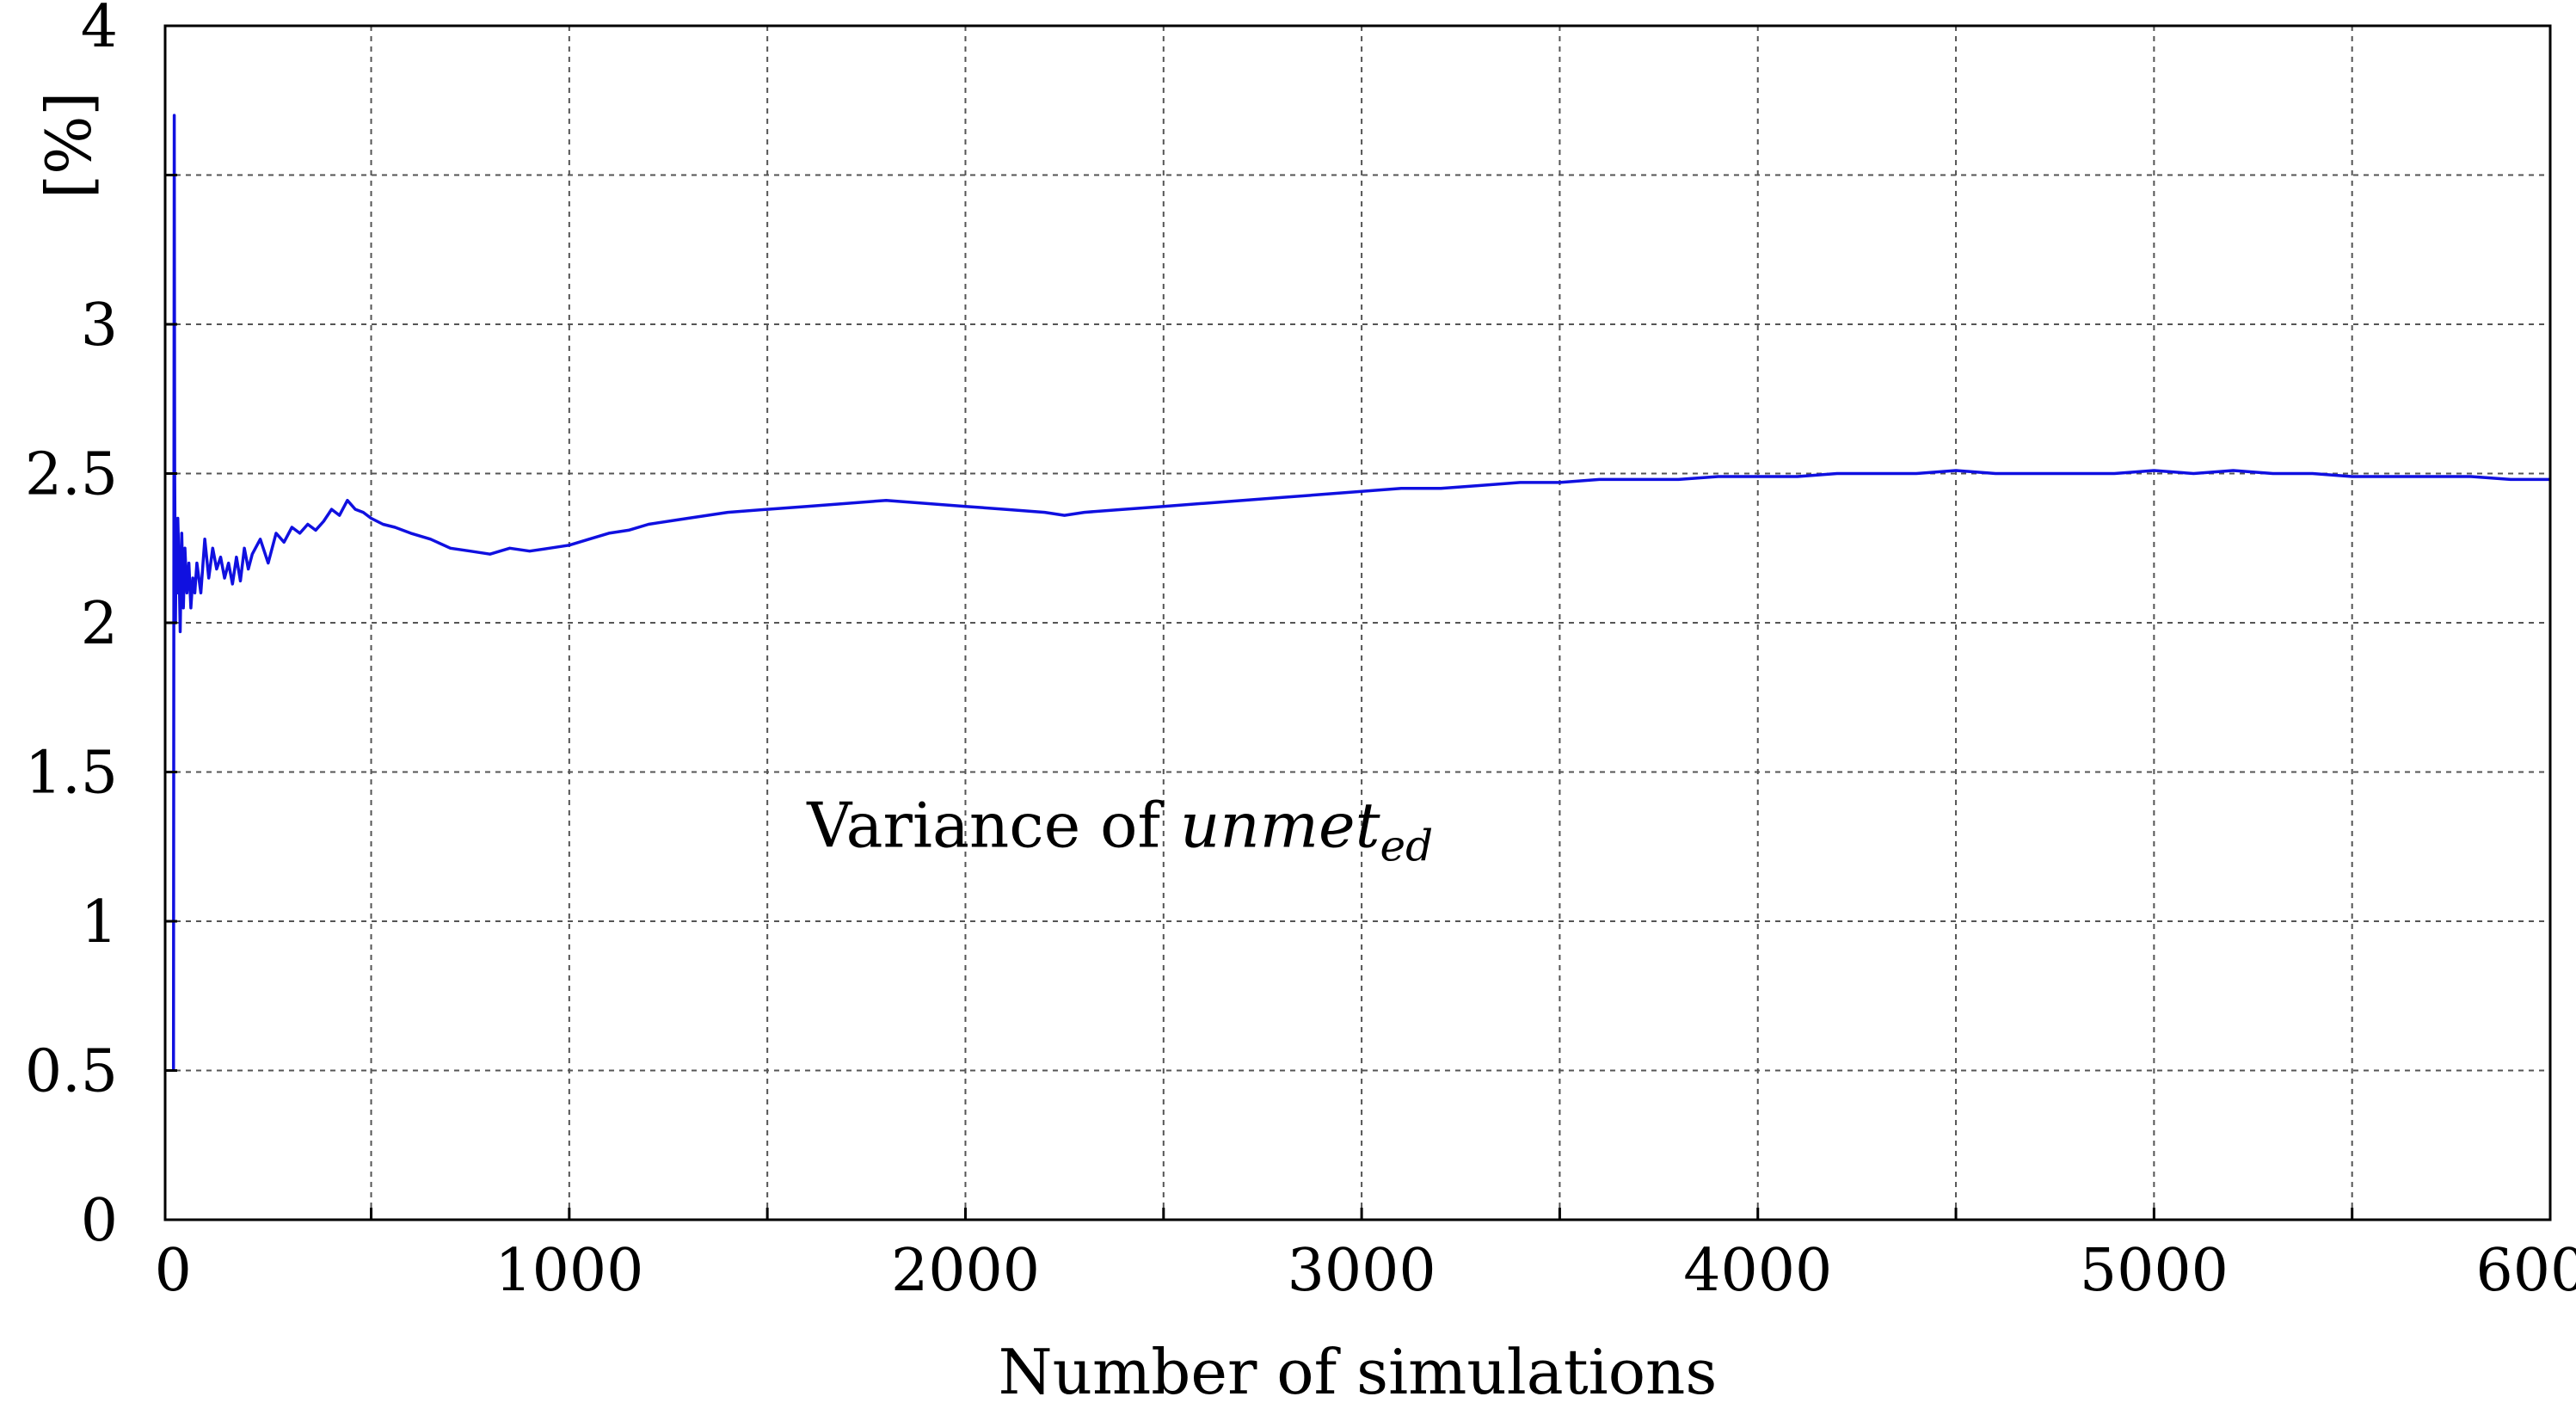  Describe the element at coordinates (71, 475) in the screenshot. I see `y-tick-label: 2.5` at that location.